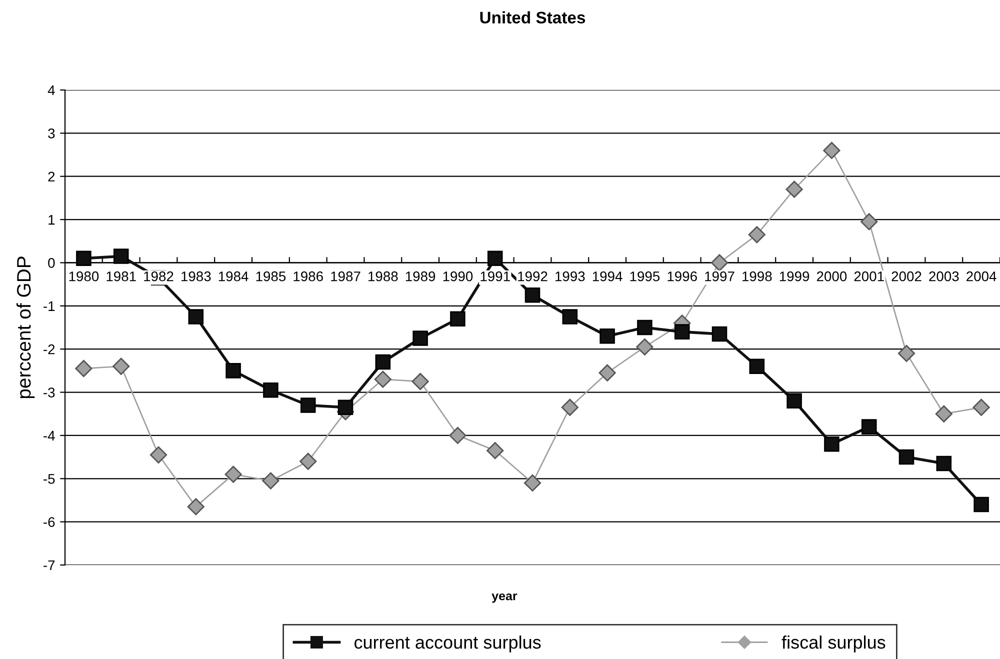 The width and height of the screenshot is (1000, 659). Describe the element at coordinates (25, 327) in the screenshot. I see `y-axis-title: perccent of GDP` at that location.